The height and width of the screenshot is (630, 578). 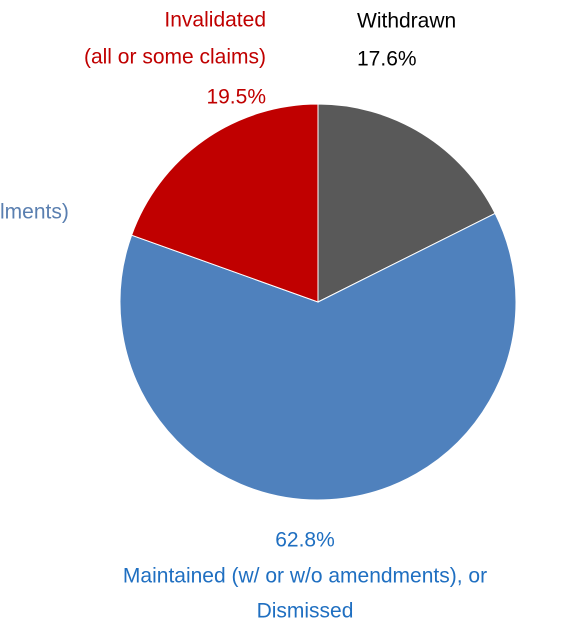 What do you see at coordinates (387, 59) in the screenshot?
I see `value-label: 17.6%` at bounding box center [387, 59].